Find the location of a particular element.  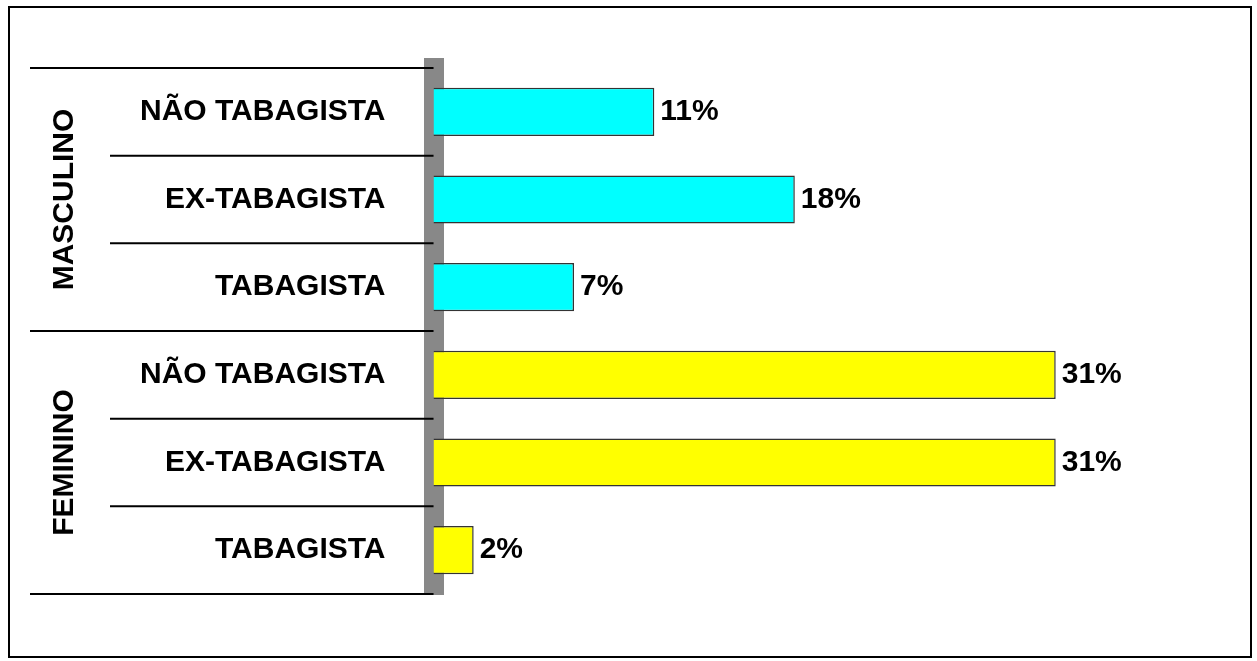

data-label: 7% is located at coordinates (602, 285).